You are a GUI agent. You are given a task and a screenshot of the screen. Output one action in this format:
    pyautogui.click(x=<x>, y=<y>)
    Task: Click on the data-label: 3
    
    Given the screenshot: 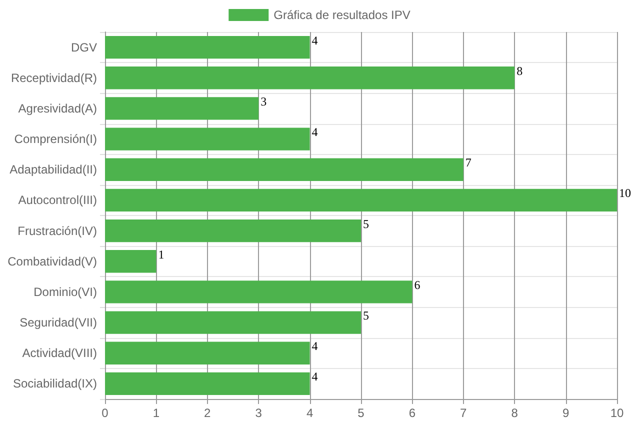 What is the action you would take?
    pyautogui.click(x=263, y=101)
    